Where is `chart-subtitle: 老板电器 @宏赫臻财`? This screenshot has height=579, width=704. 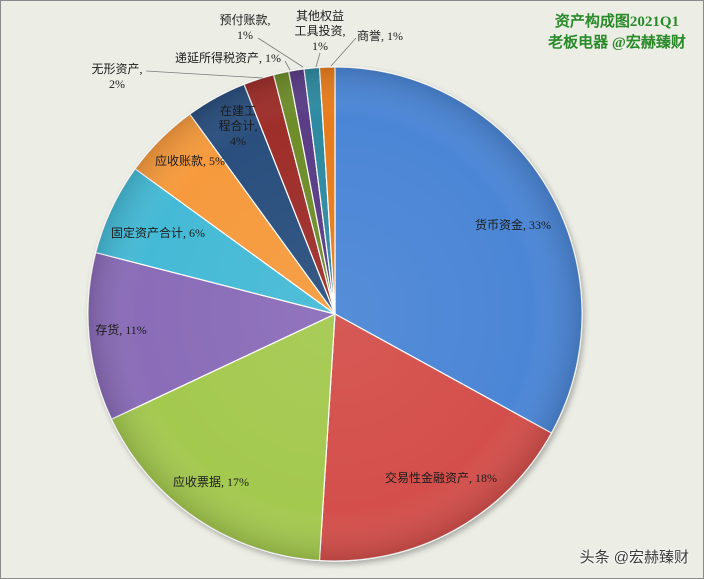
chart-subtitle: 老板电器 @宏赫臻财 is located at coordinates (617, 43).